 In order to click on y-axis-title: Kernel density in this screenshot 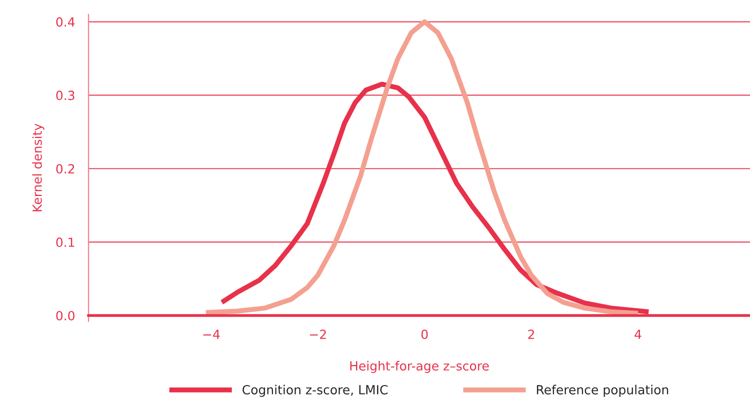, I will do `click(38, 168)`.